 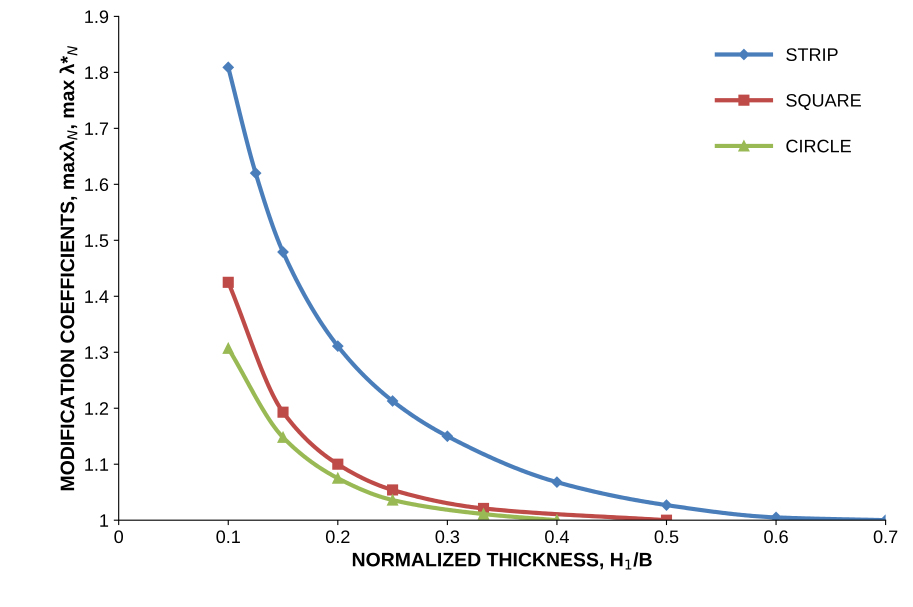 I want to click on x-axis-title: NORMALIZED THICKNESS, H$_{1}$/B, so click(x=502, y=561).